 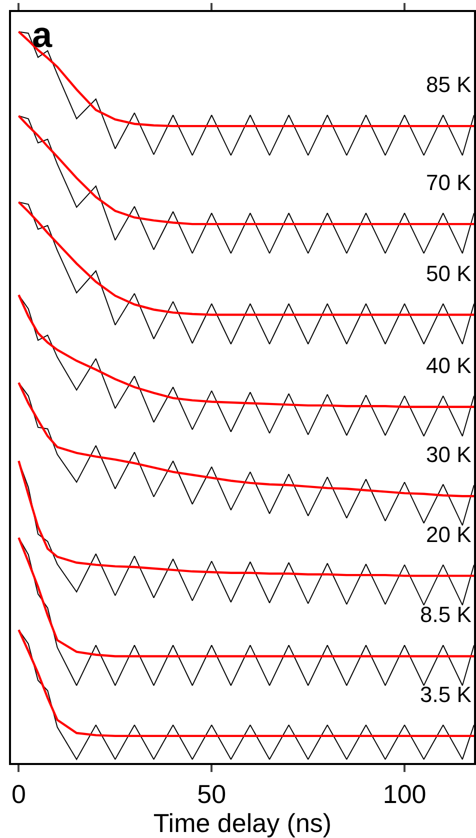 What do you see at coordinates (449, 534) in the screenshot?
I see `series-label: 20 K` at bounding box center [449, 534].